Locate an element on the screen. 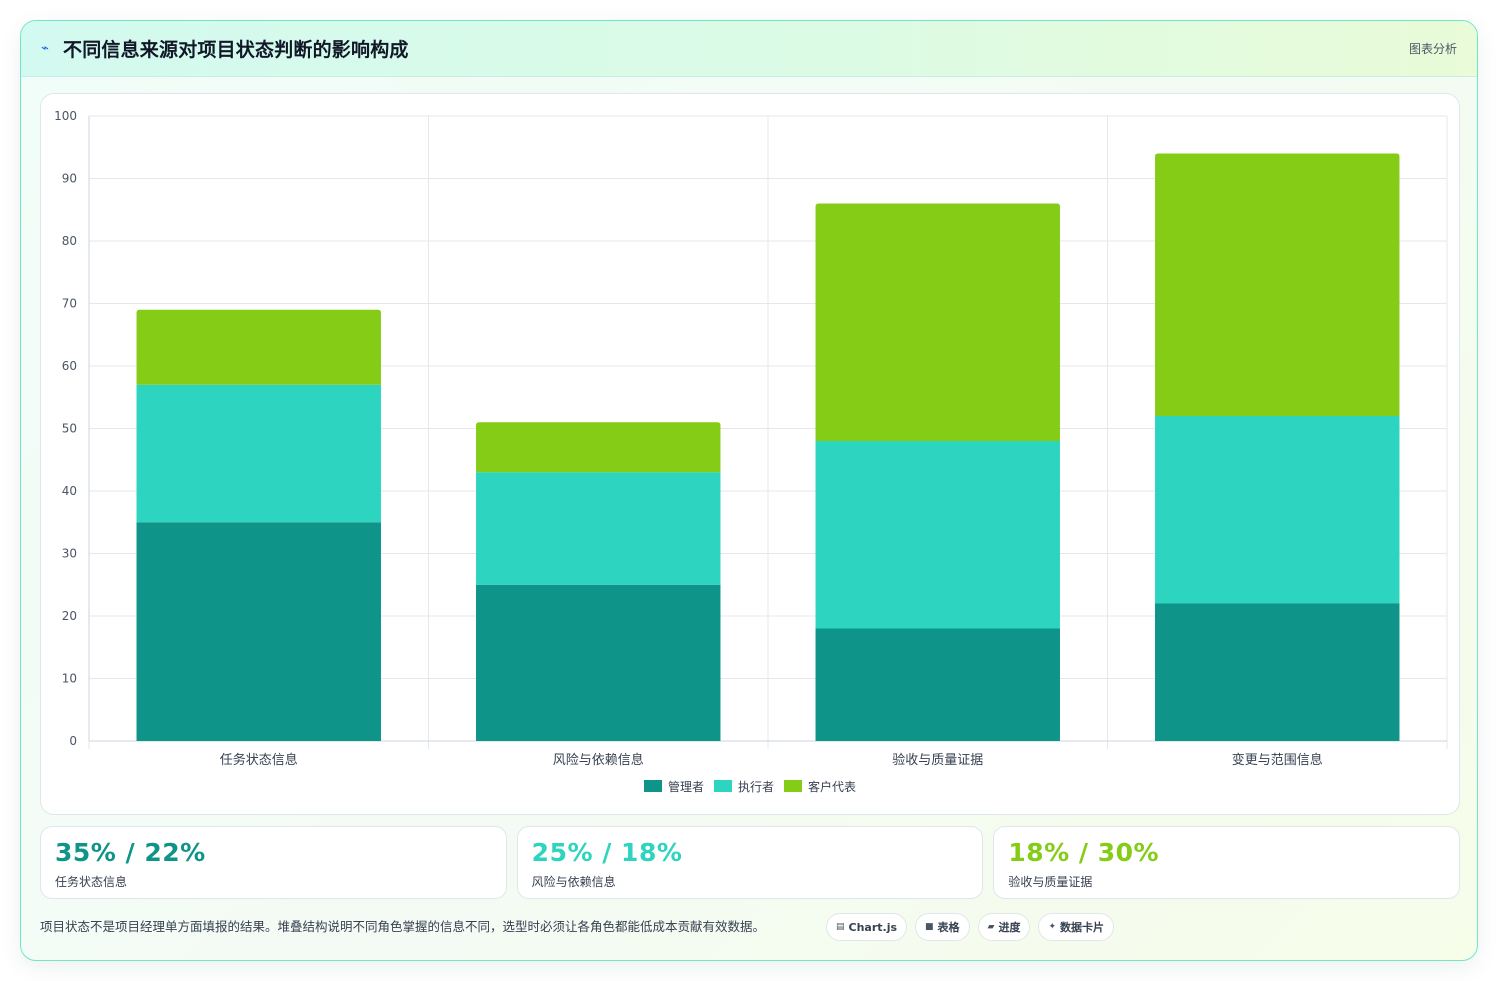  legend-item: 管理者 is located at coordinates (673, 786).